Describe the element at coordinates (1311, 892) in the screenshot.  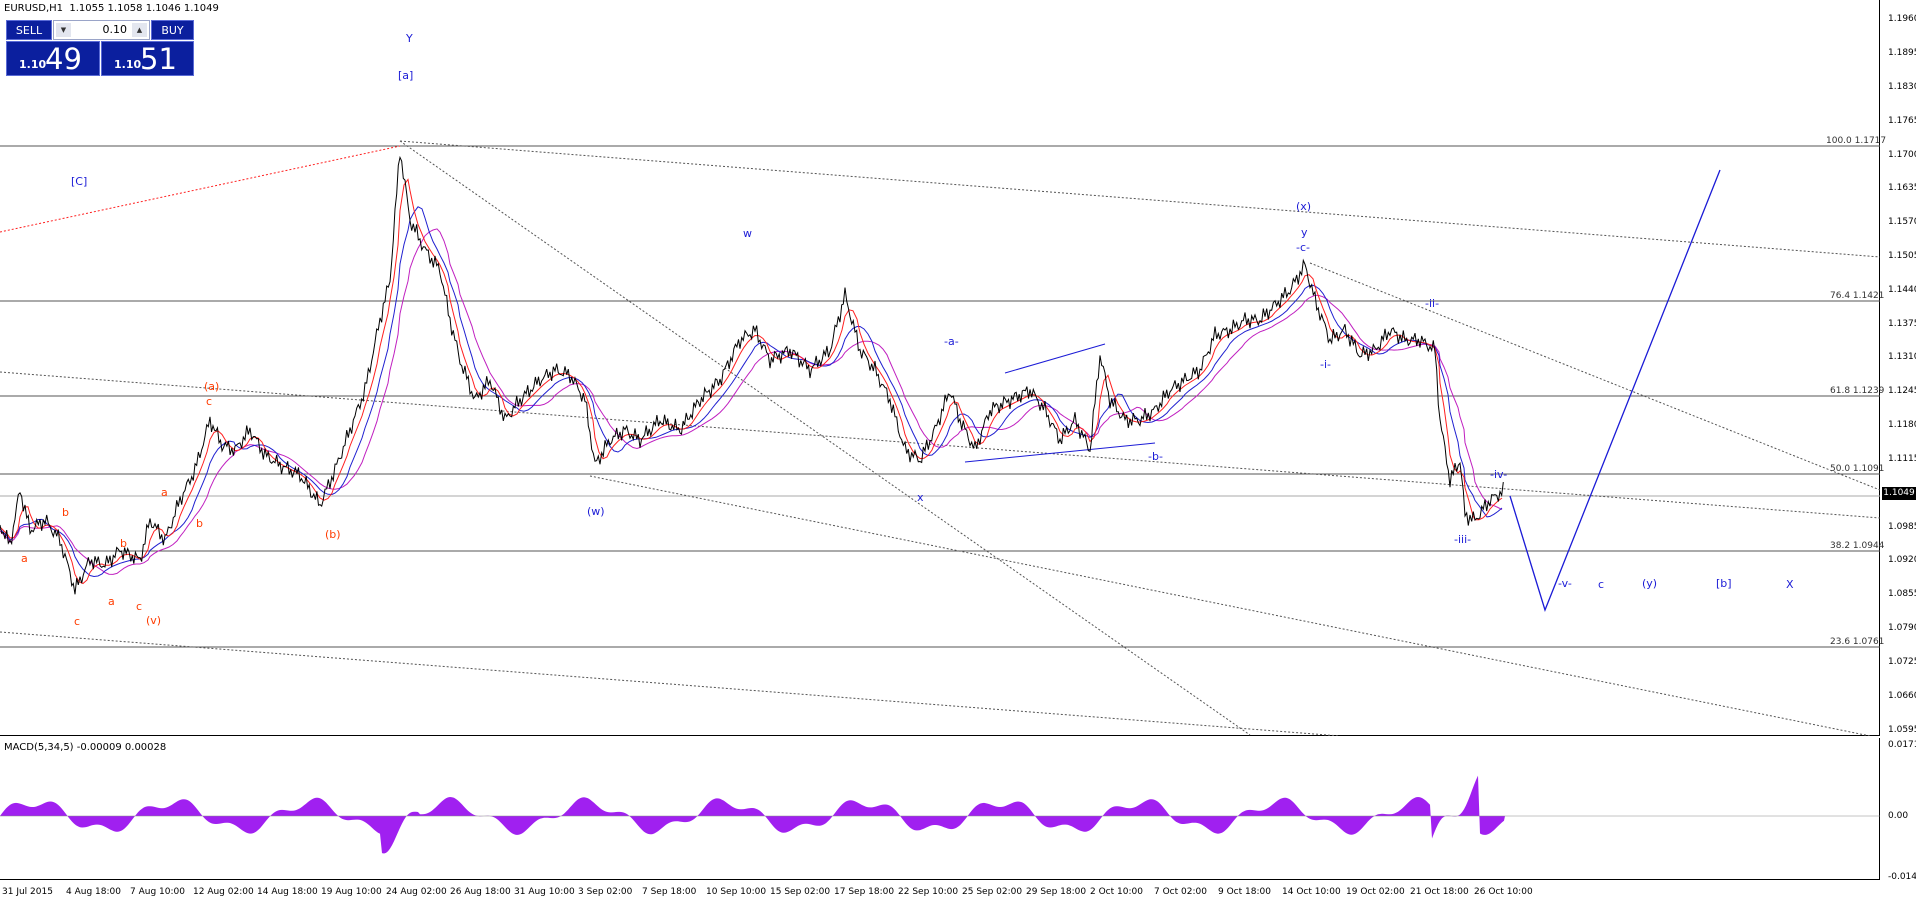
I see `x-tick: 14 Oct 10:00` at that location.